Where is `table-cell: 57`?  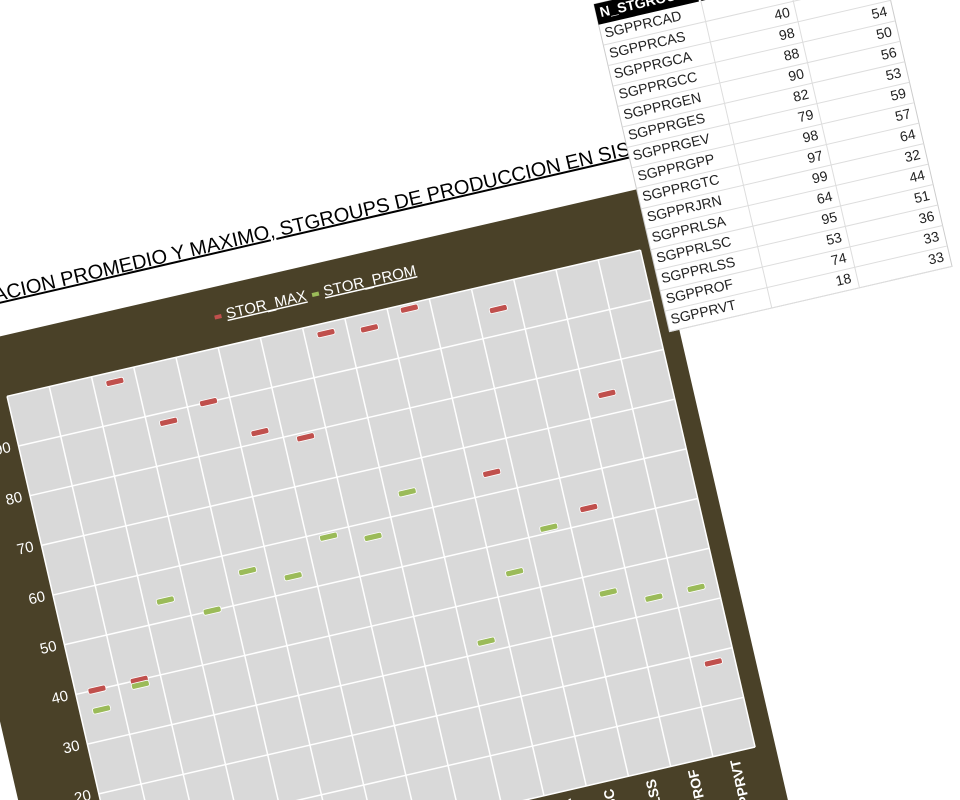 table-cell: 57 is located at coordinates (902, 114).